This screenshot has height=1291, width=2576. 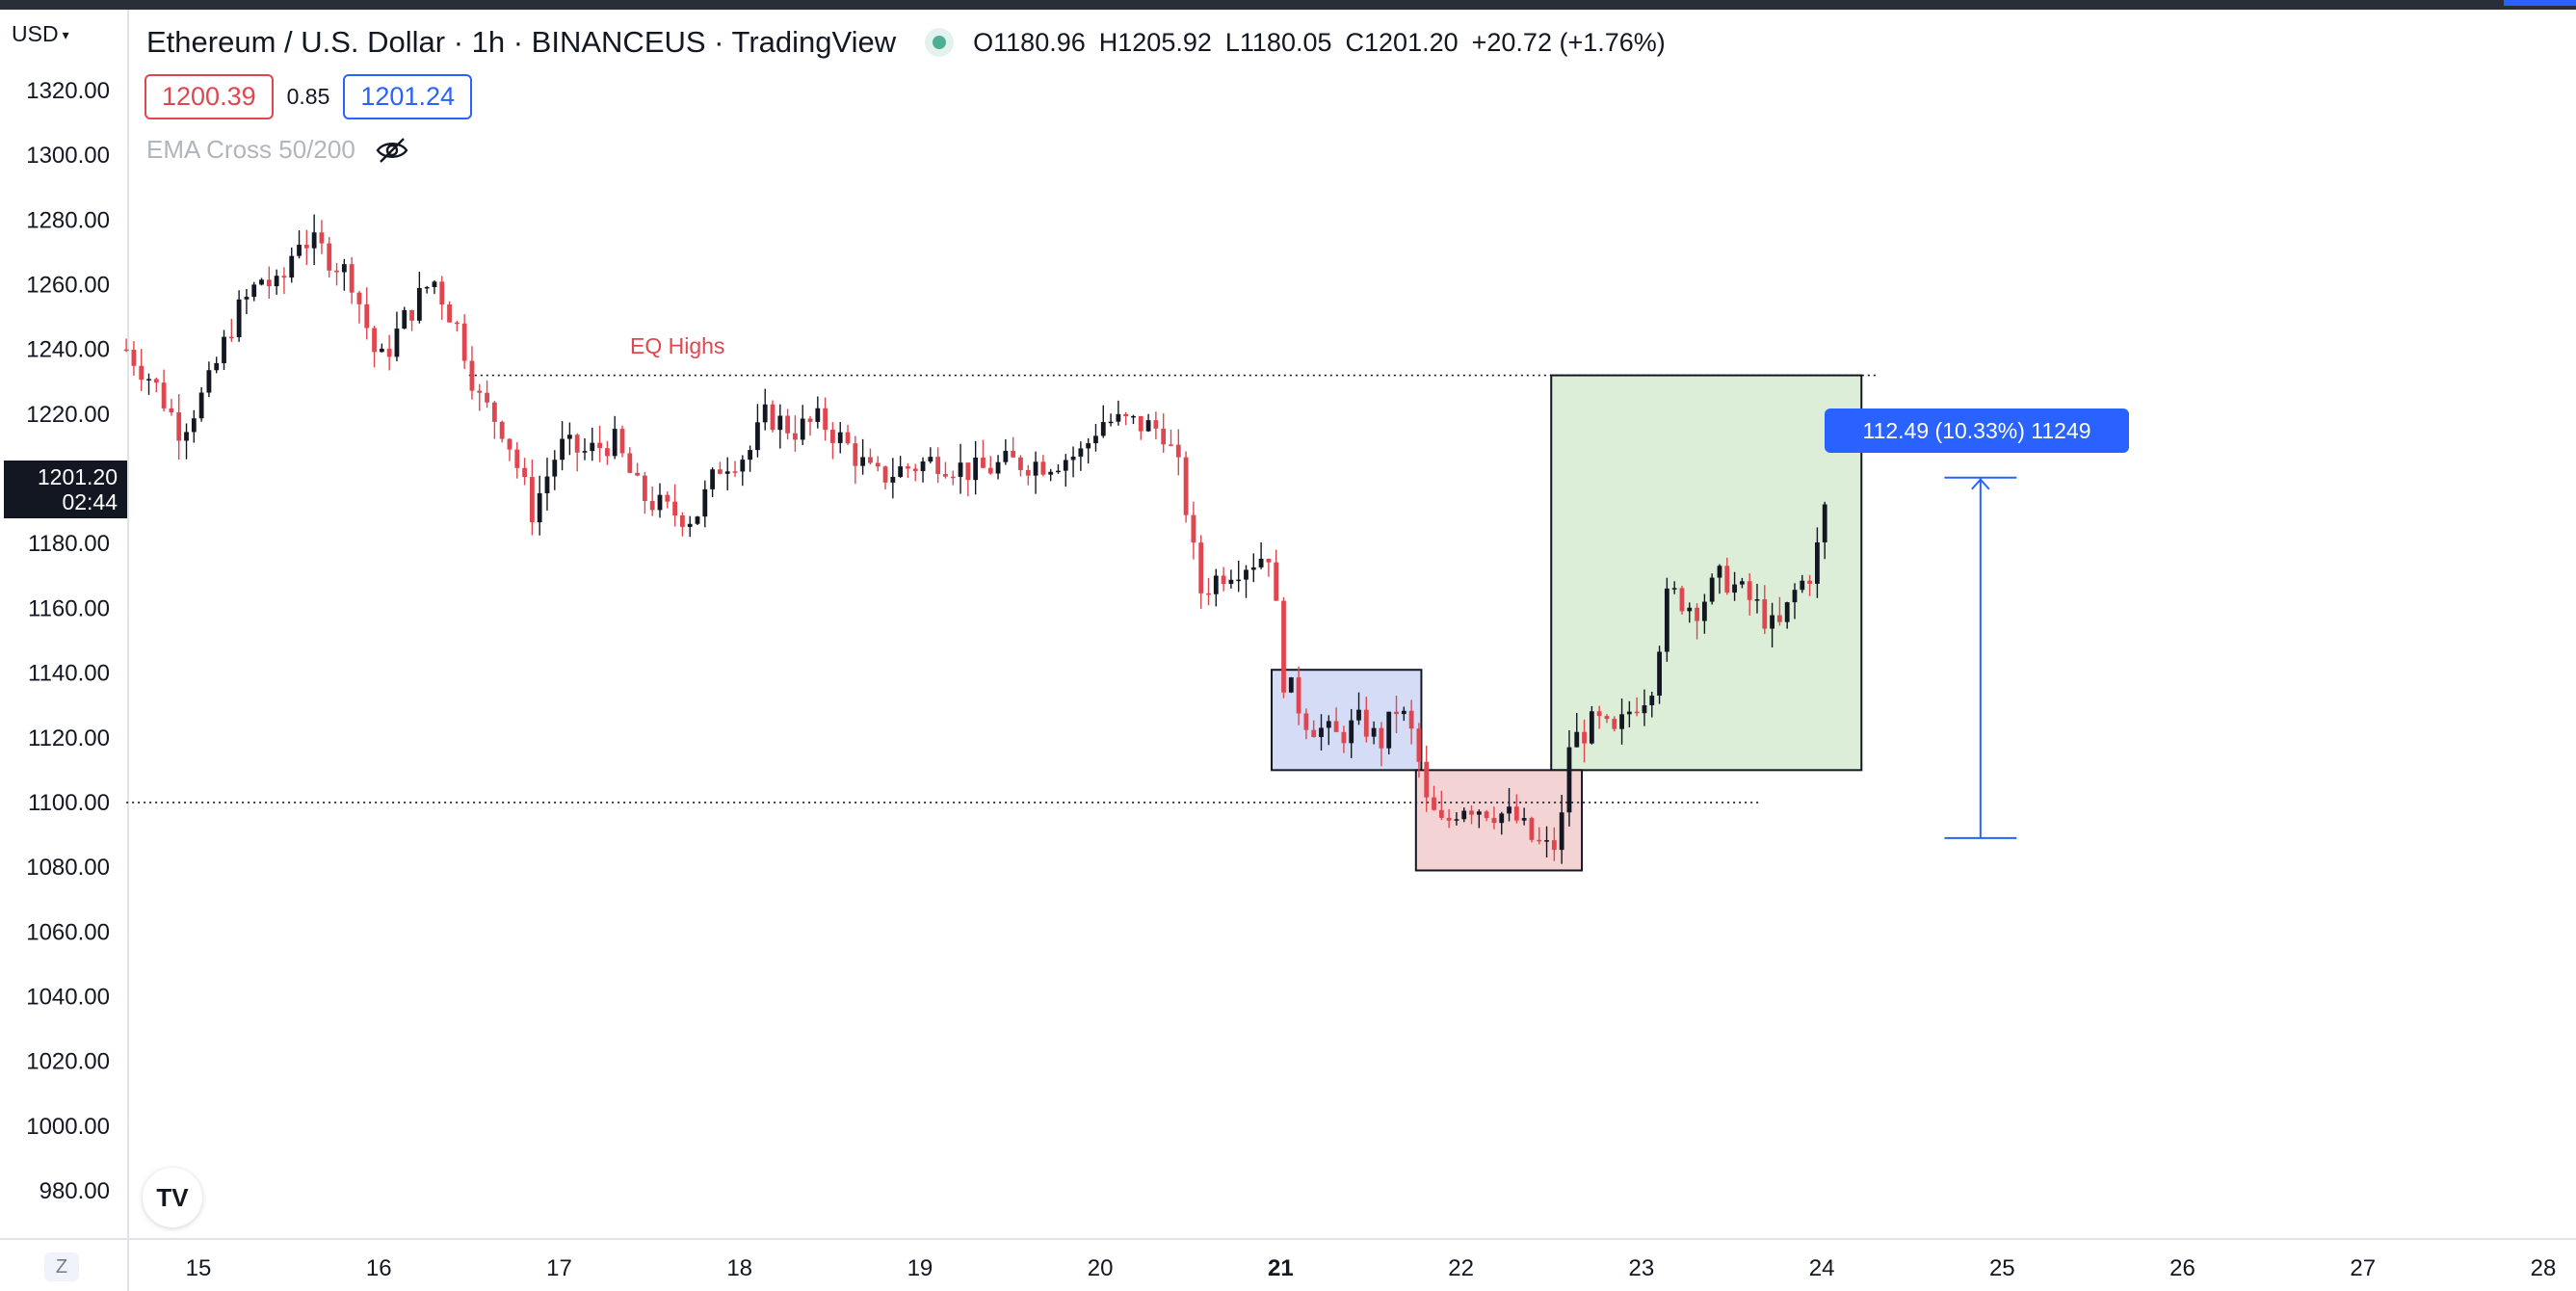 What do you see at coordinates (65, 34) in the screenshot?
I see `chevron-down-icon: ▾` at bounding box center [65, 34].